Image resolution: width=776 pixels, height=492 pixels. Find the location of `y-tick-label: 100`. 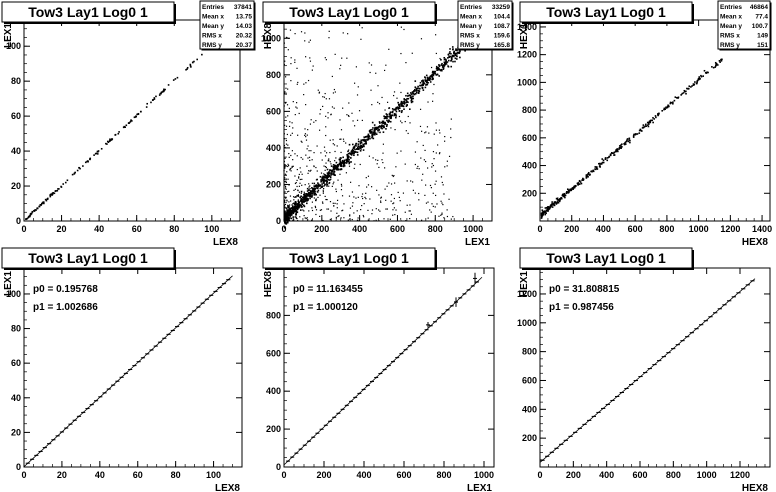

y-tick-label: 100 is located at coordinates (13, 294).